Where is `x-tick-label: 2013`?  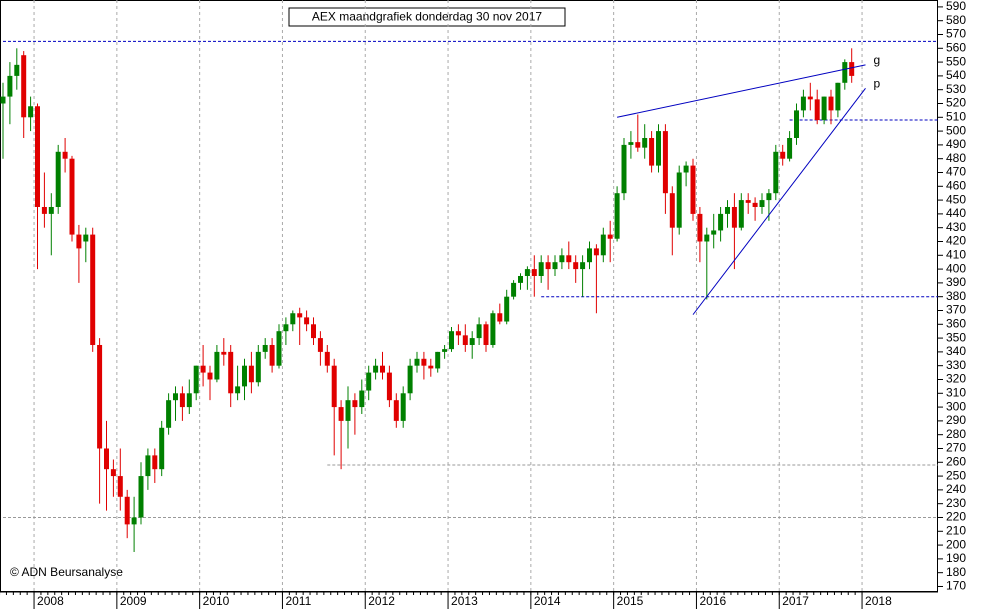 x-tick-label: 2013 is located at coordinates (464, 601).